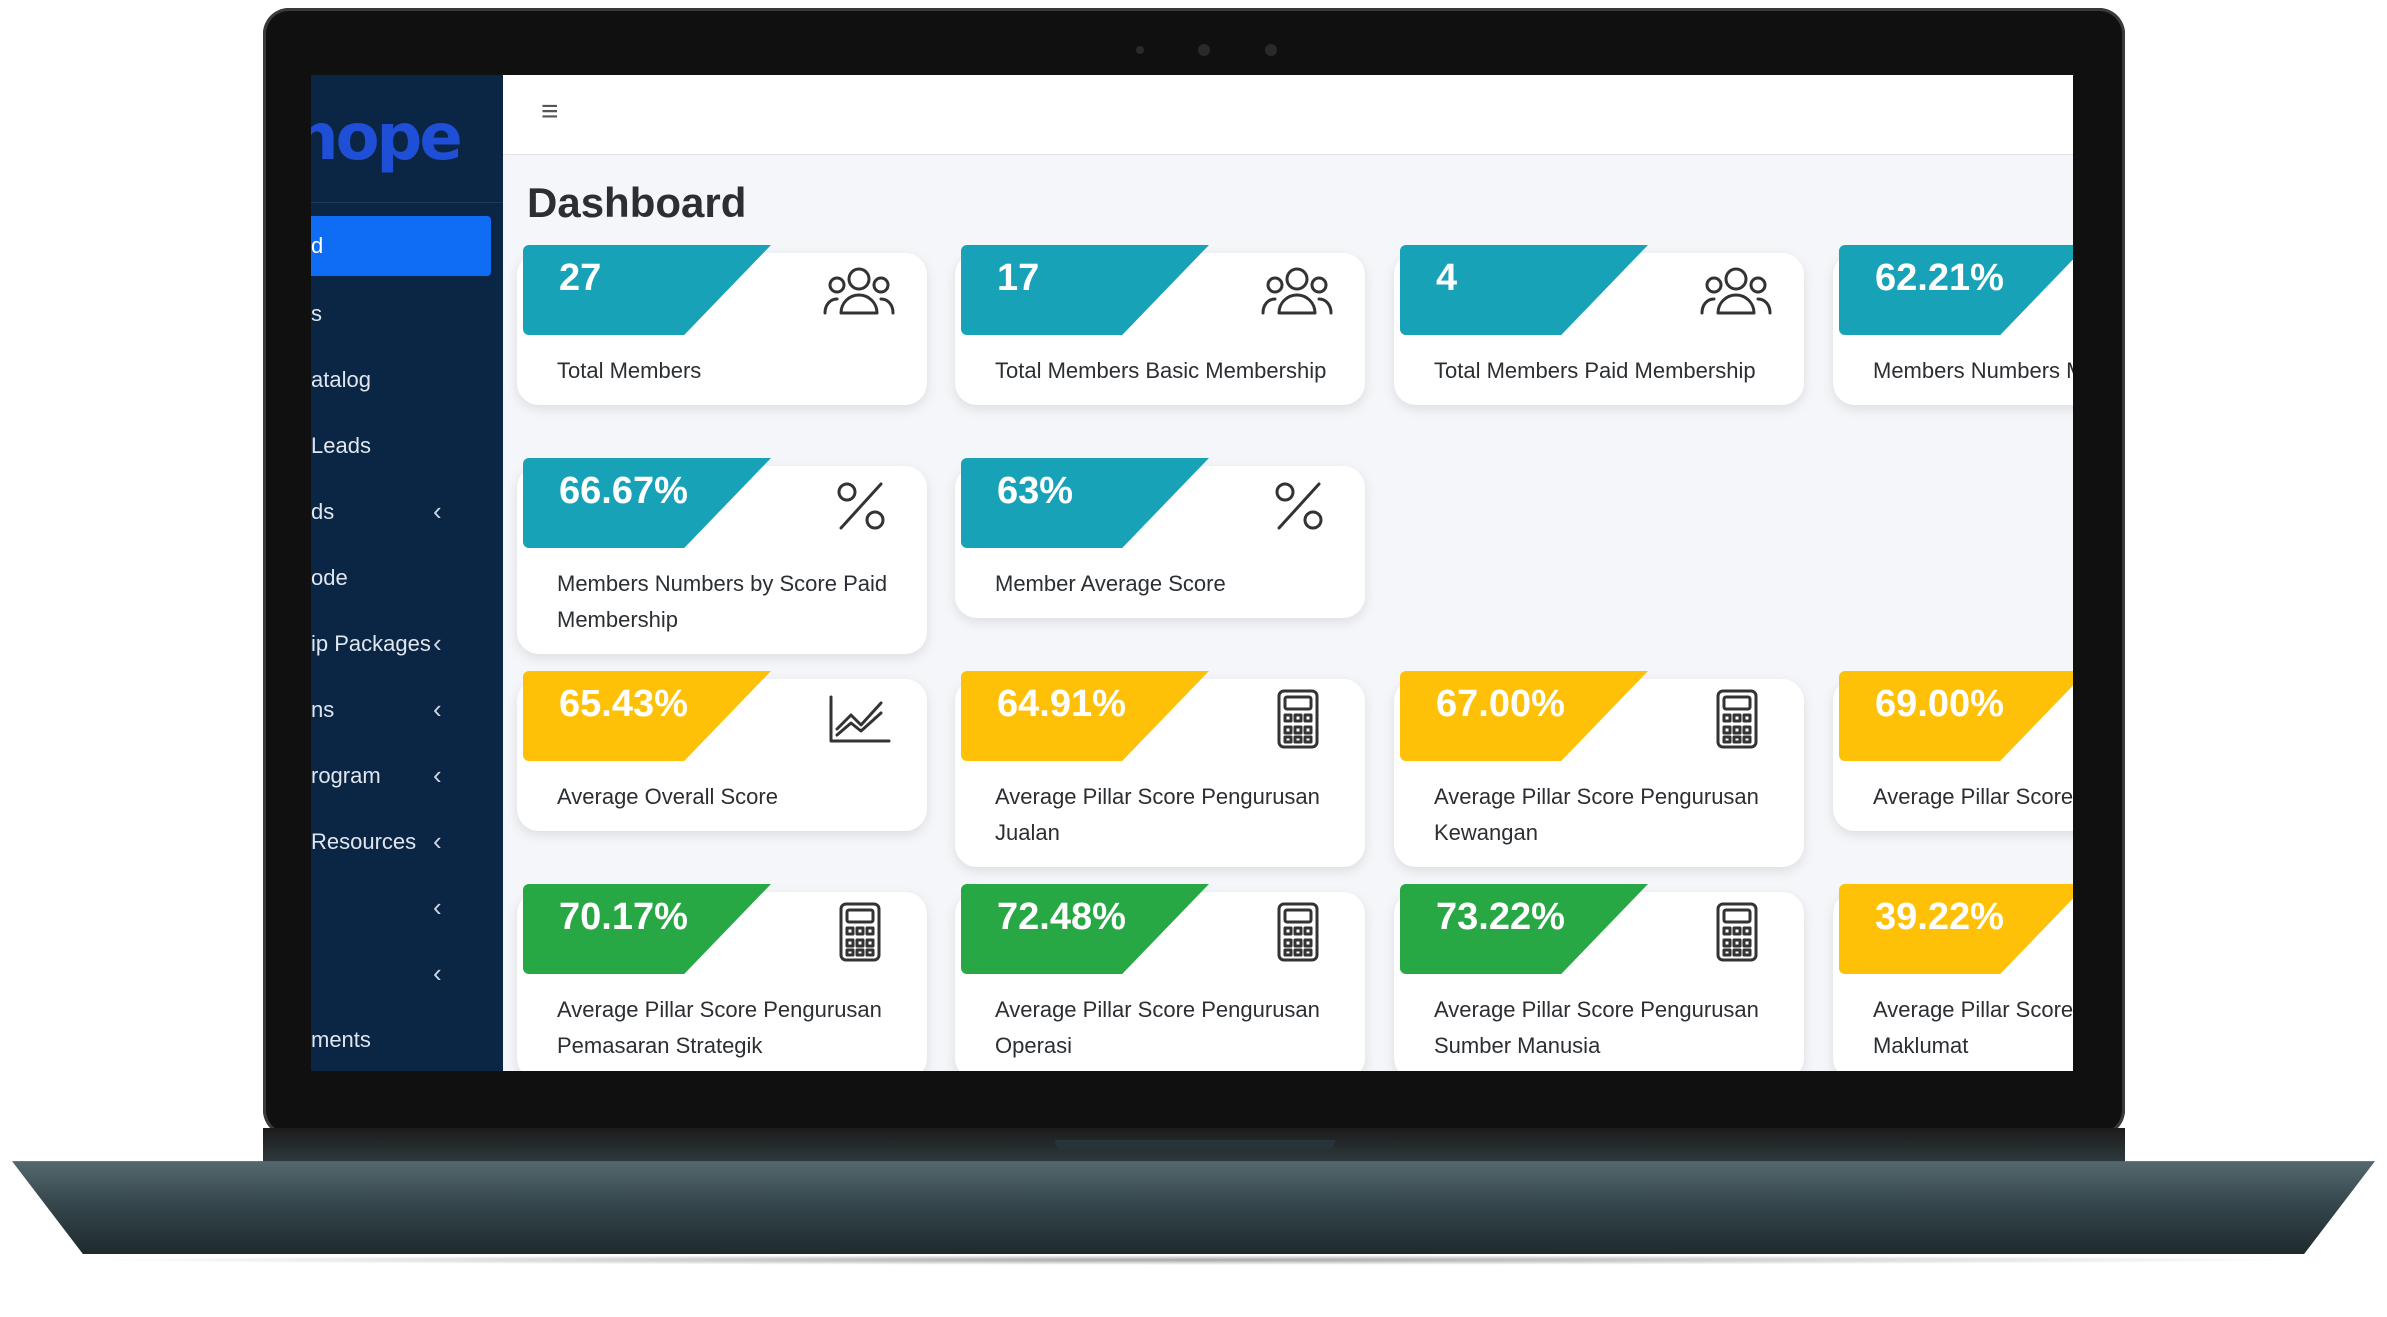 The height and width of the screenshot is (1317, 2387). Describe the element at coordinates (1061, 704) in the screenshot. I see `stat-value: 64.91%` at that location.